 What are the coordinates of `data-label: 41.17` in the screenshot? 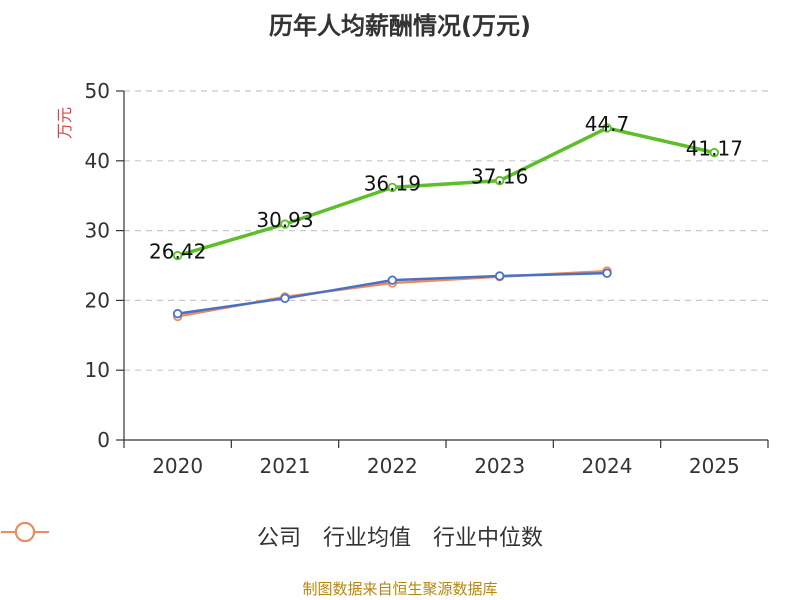 It's located at (714, 149).